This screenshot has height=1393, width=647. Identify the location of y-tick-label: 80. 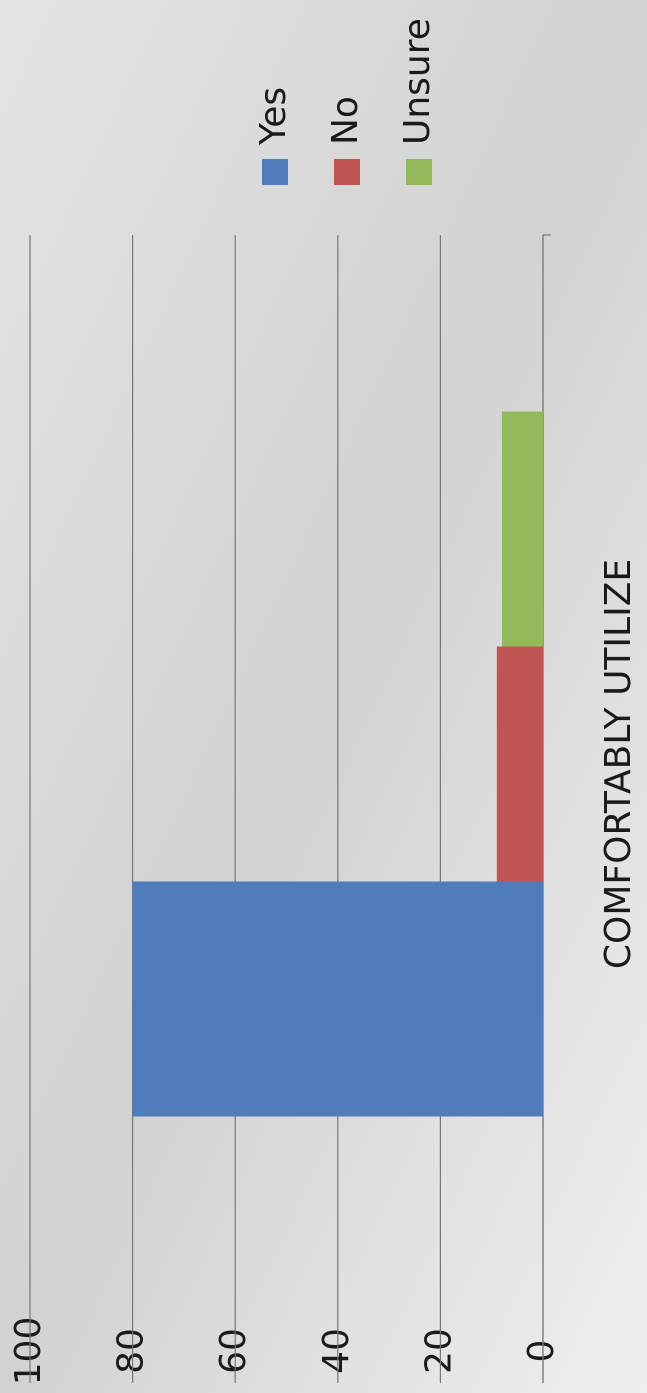
(131, 1351).